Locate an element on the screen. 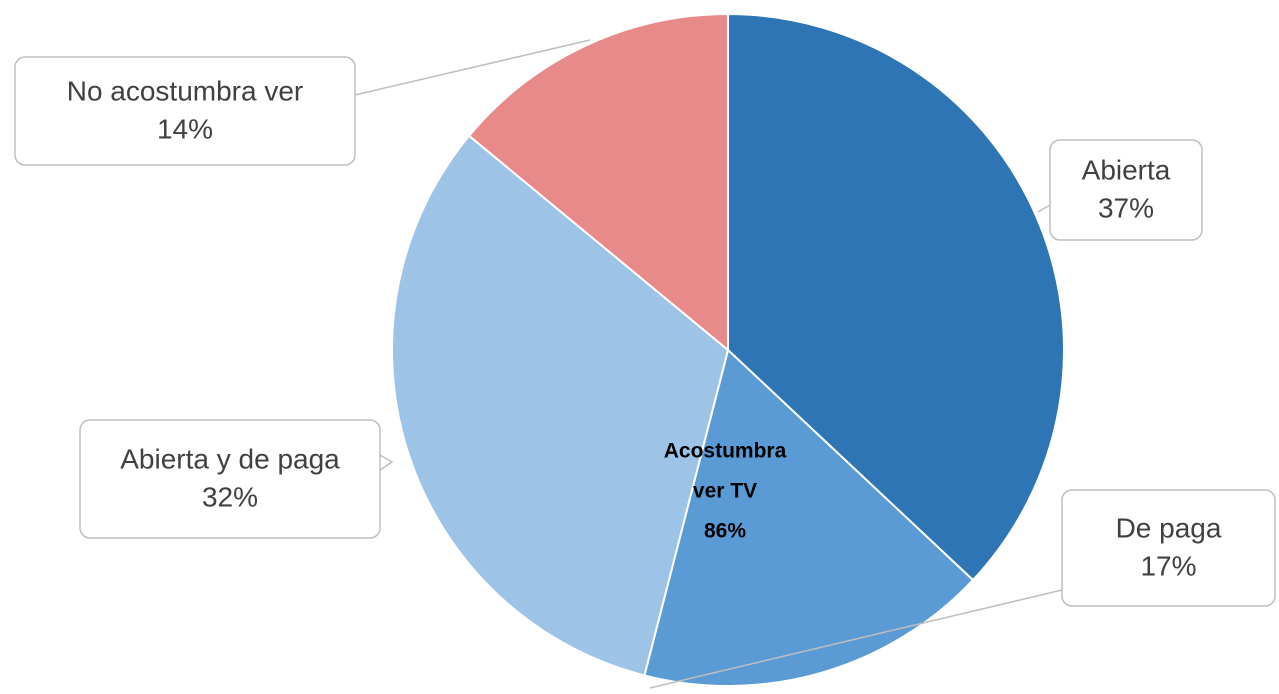  value-label: 32% is located at coordinates (230, 496).